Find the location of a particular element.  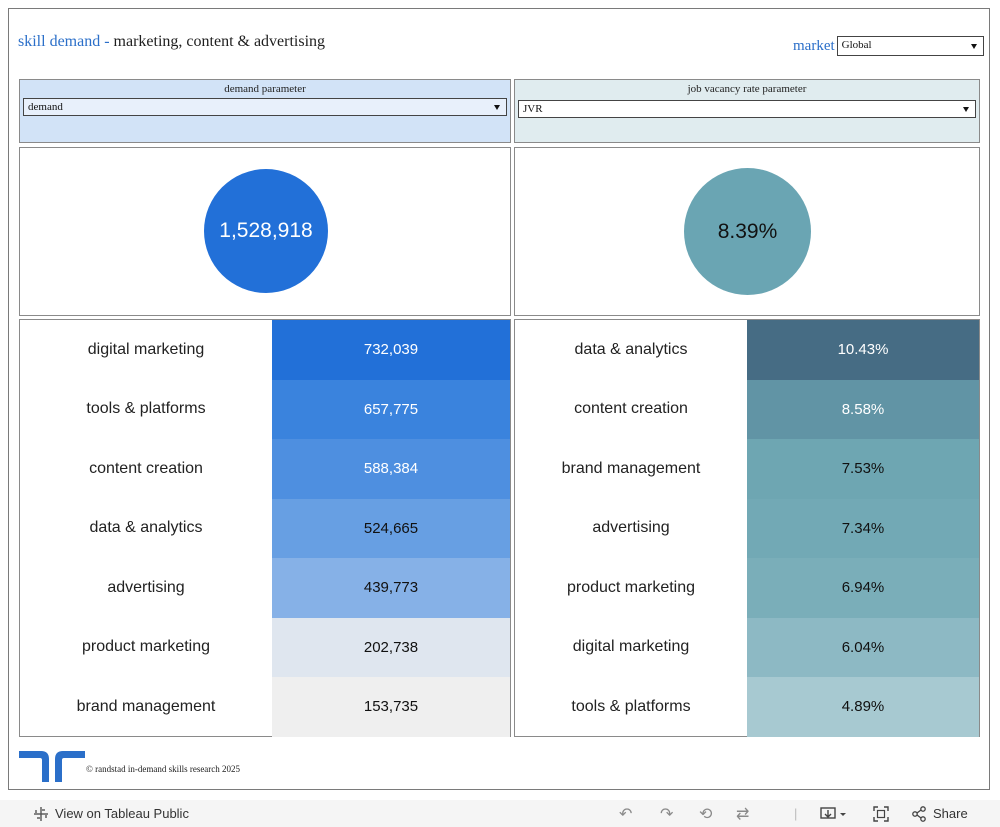

fullscreen-icon is located at coordinates (881, 813).